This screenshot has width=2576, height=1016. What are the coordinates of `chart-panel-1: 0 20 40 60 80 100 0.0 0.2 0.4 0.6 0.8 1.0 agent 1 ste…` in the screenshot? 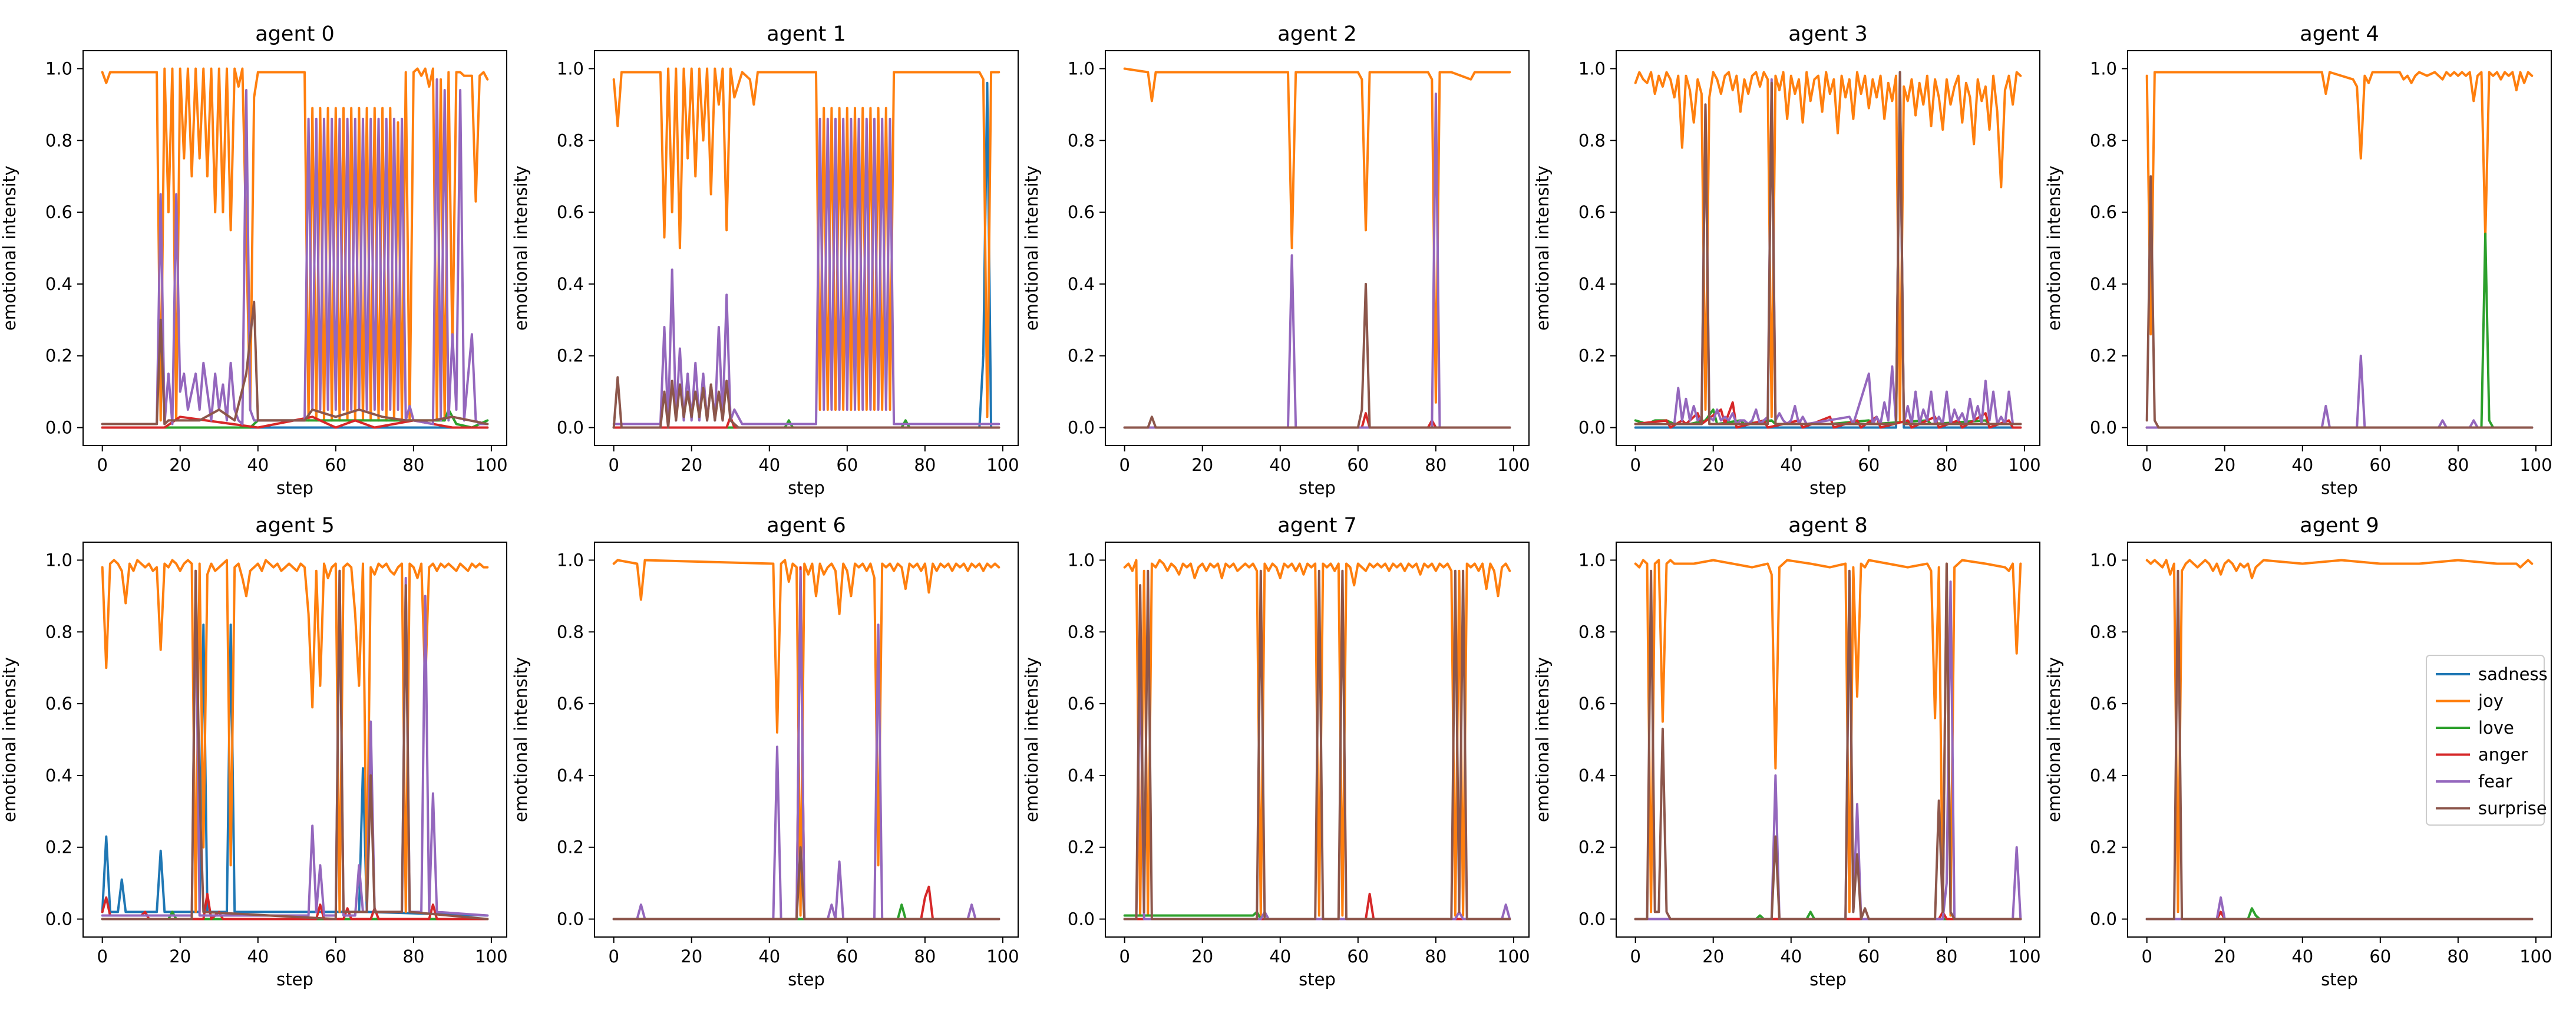 It's located at (765, 260).